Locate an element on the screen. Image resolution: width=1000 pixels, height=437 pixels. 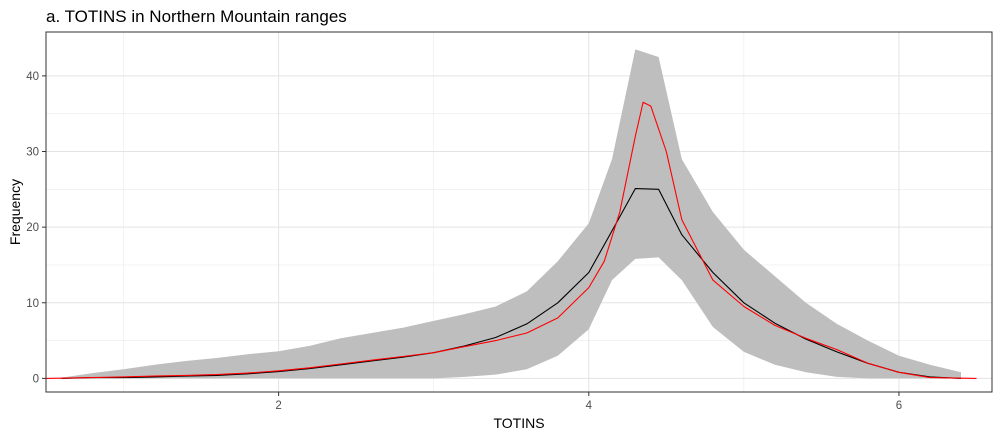
y-tick-label: 0 is located at coordinates (36, 379).